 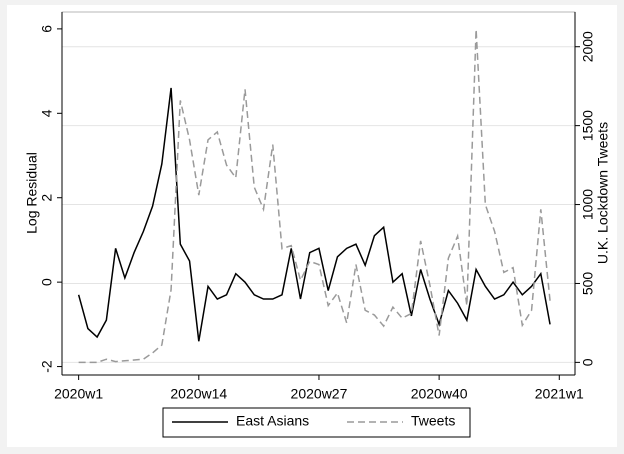 I want to click on x-tick-label: 2020w14, so click(x=198, y=394).